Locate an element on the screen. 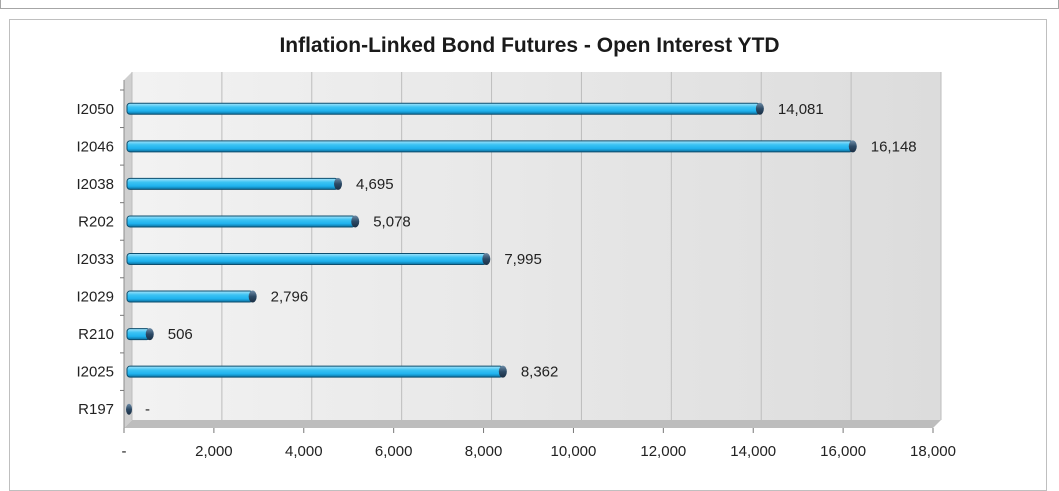 Image resolution: width=1059 pixels, height=491 pixels. y-tick-label: I2033 is located at coordinates (95, 259).